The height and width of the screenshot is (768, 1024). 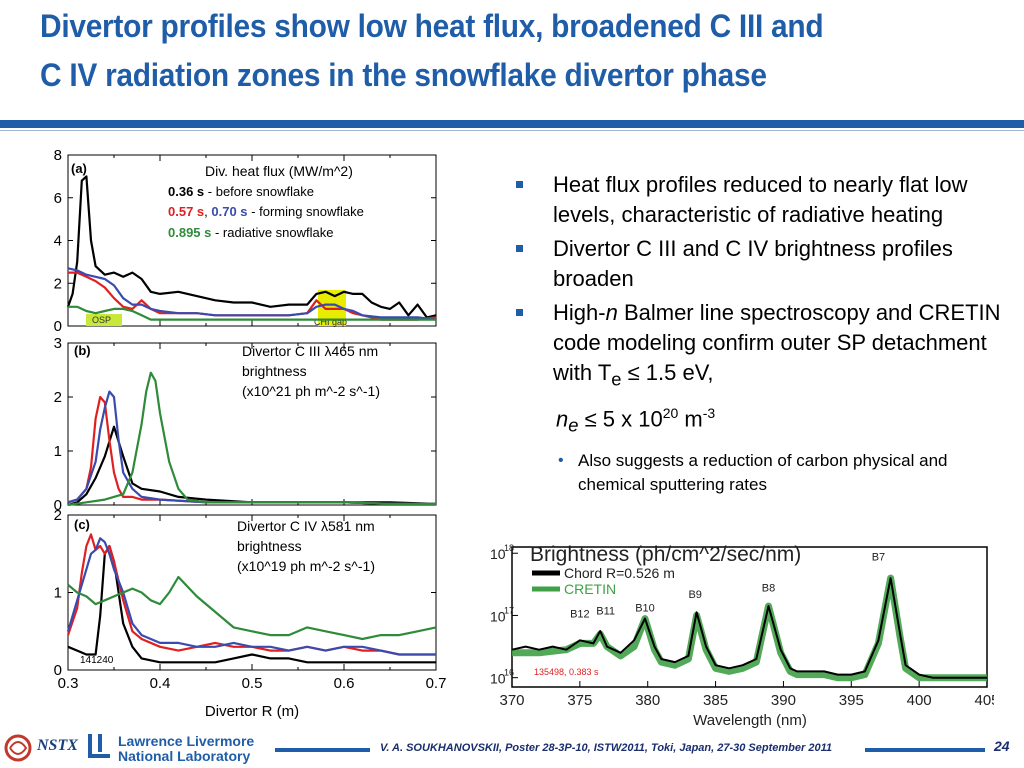 I want to click on legend-chord-label: Chord R=0.526 m, so click(x=619, y=573).